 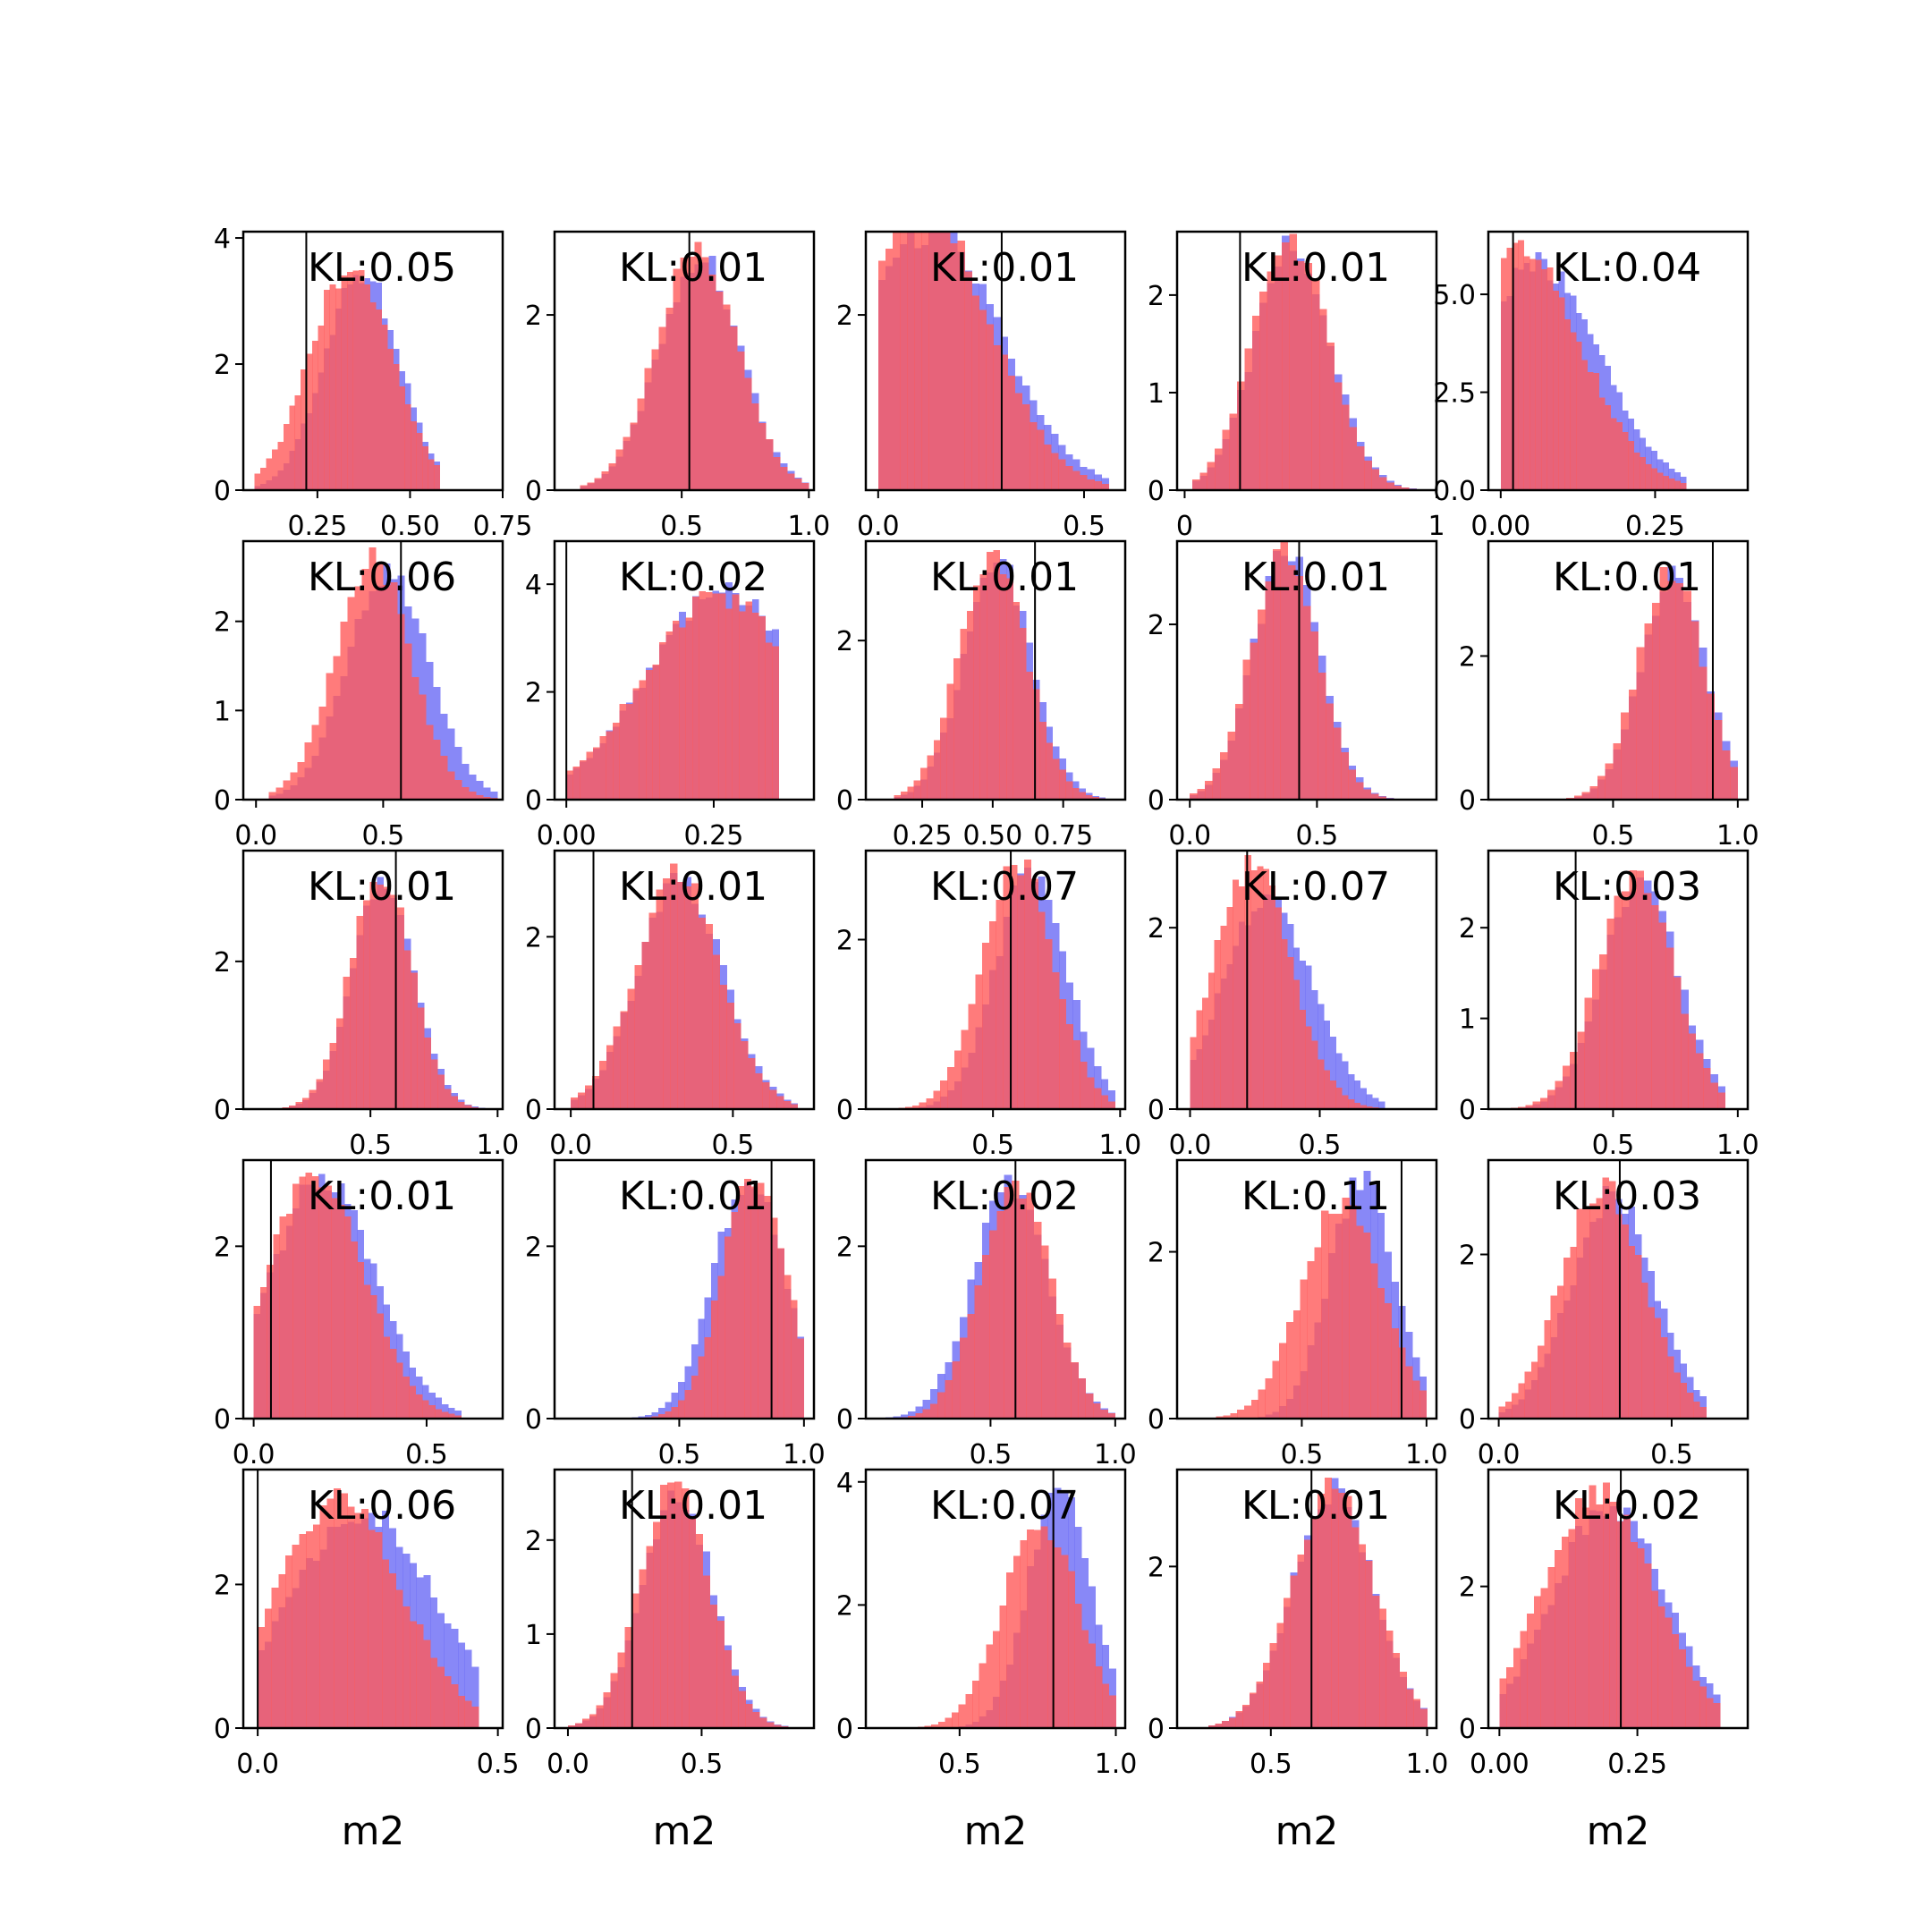 I want to click on panel-4-1: 0 2 0.0 0.5 KL:0.01, so click(x=359, y=1314).